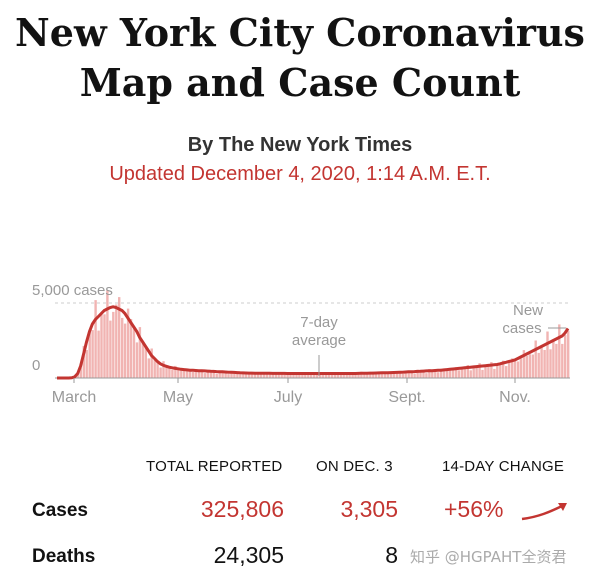  Describe the element at coordinates (300, 145) in the screenshot. I see `byline: By The New York Times` at that location.